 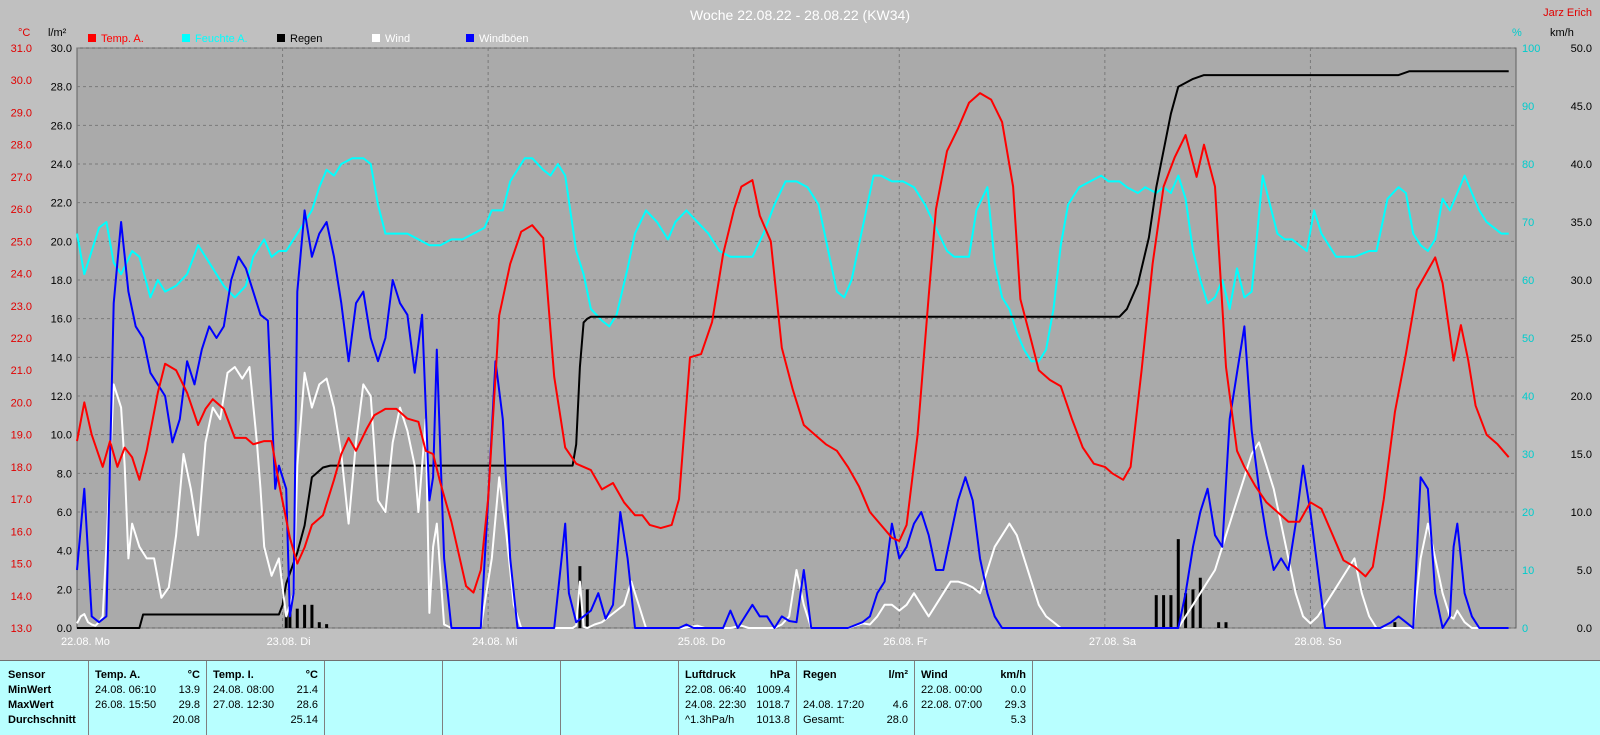 What do you see at coordinates (1581, 107) in the screenshot?
I see `wind-tick-label: 45.0` at bounding box center [1581, 107].